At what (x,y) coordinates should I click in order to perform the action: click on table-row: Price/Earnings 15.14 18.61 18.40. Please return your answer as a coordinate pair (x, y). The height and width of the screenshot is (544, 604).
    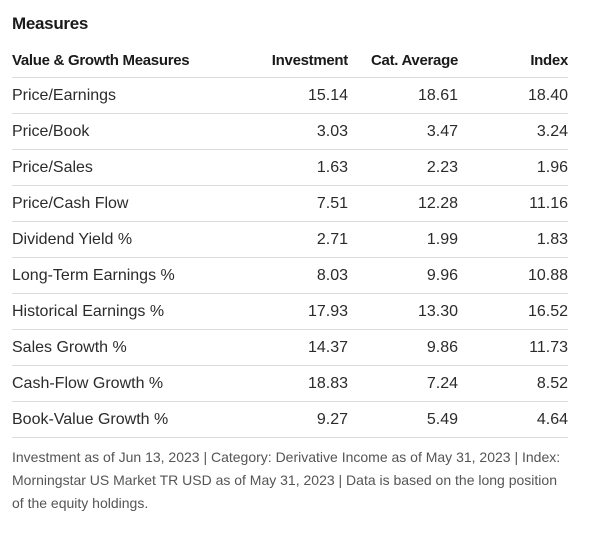
    Looking at the image, I should click on (290, 95).